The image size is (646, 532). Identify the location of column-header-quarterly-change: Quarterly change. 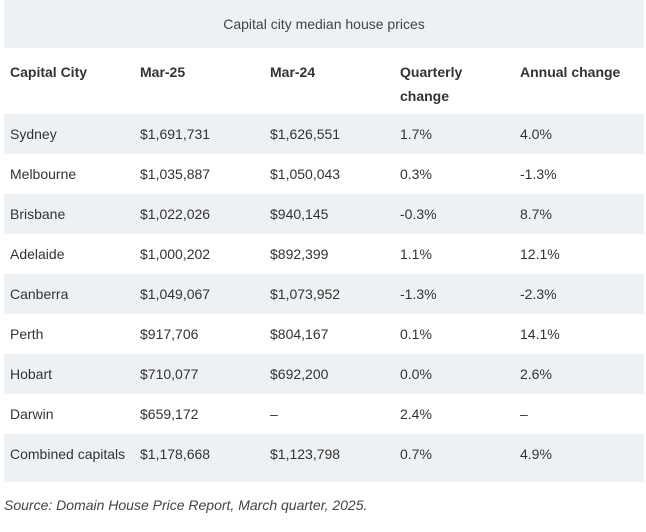
(431, 84).